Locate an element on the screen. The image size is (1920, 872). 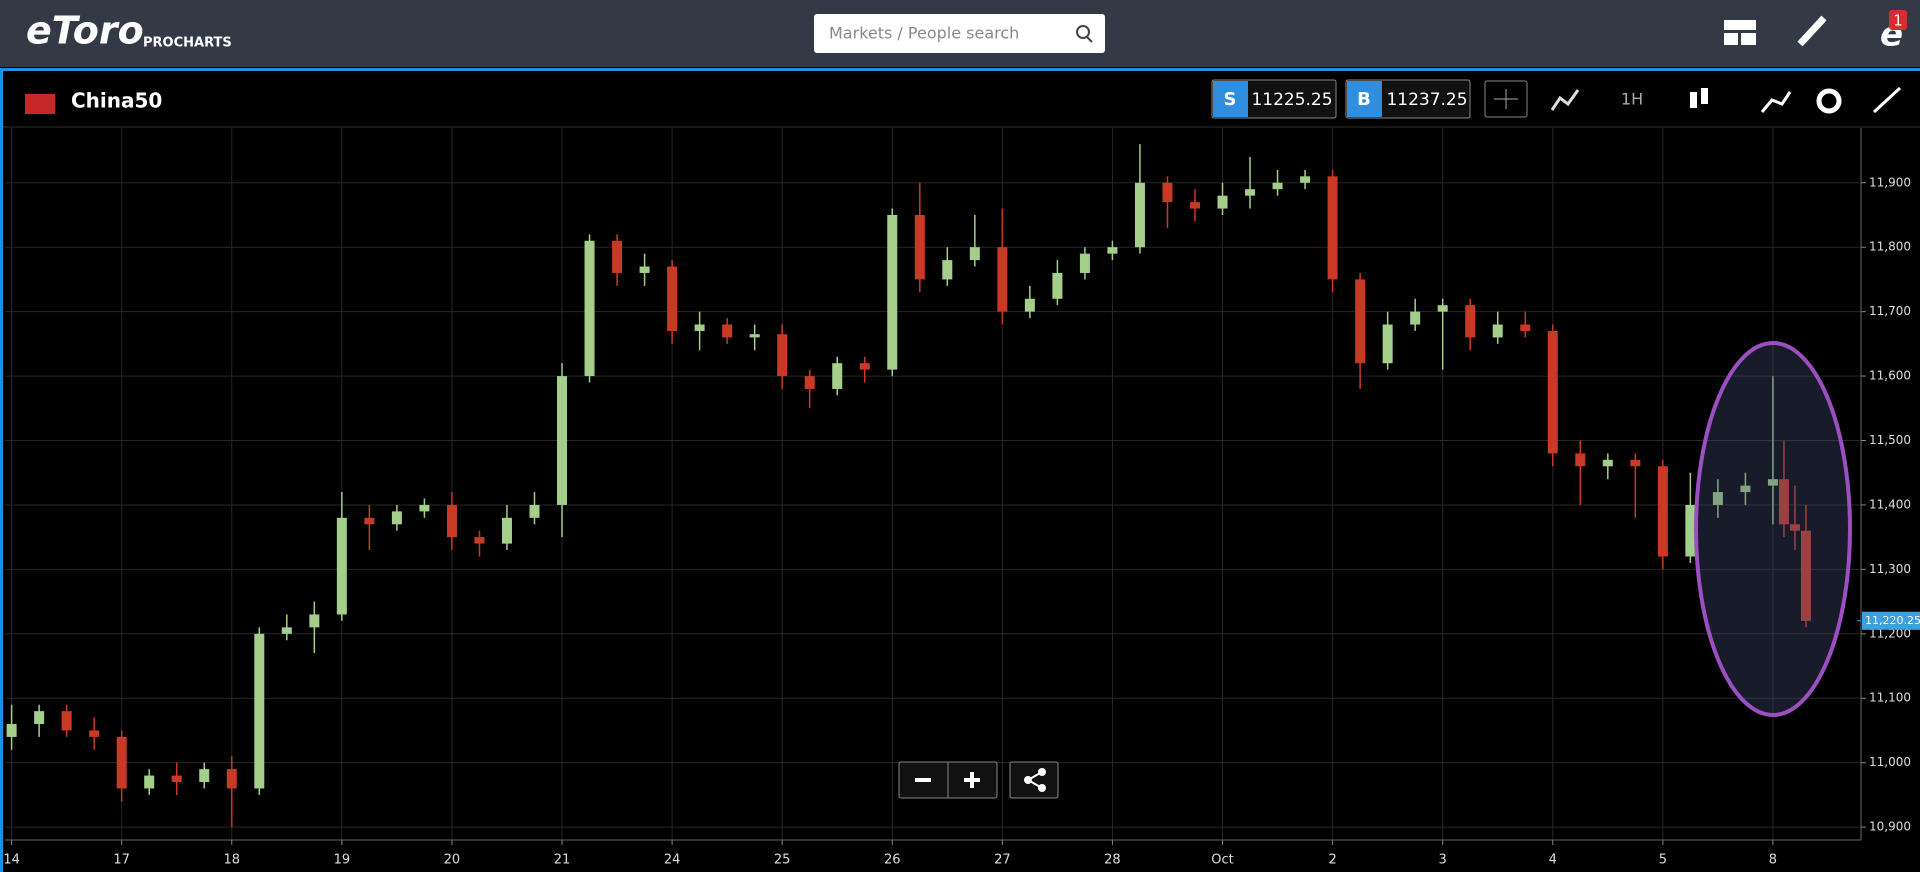
chart-type-button is located at coordinates (1699, 98).